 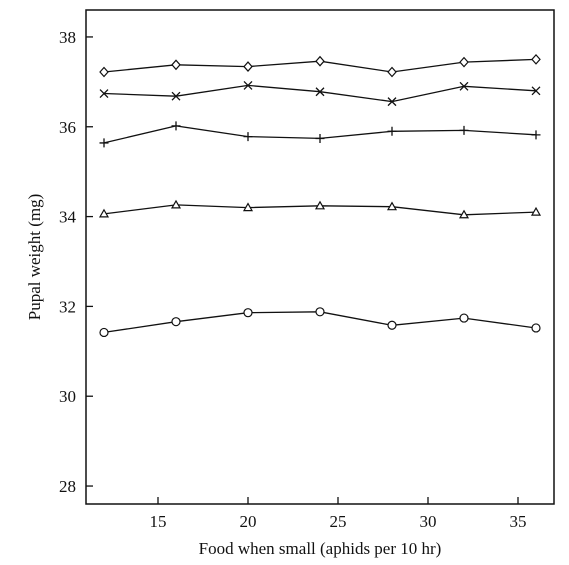 I want to click on x-axis-label: Food when small (aphids per 10 hr), so click(x=320, y=548).